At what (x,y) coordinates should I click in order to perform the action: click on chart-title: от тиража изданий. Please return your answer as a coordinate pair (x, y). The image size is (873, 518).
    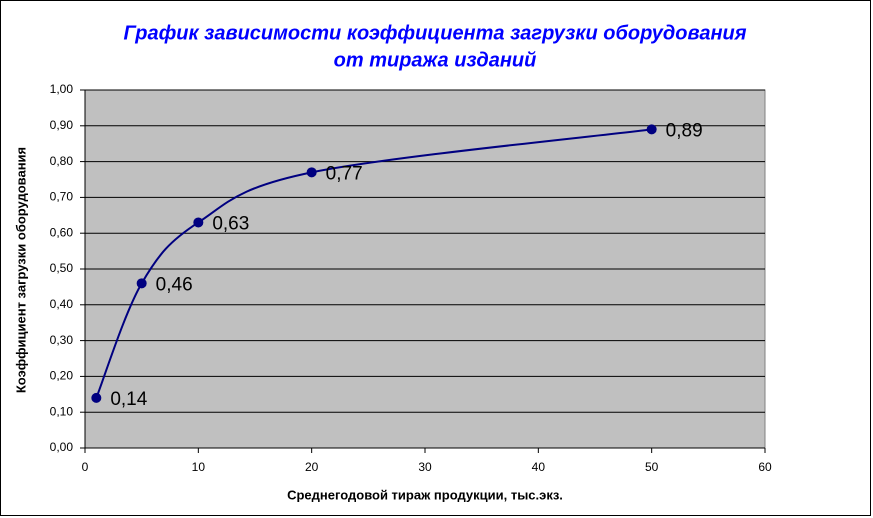
    Looking at the image, I should click on (435, 60).